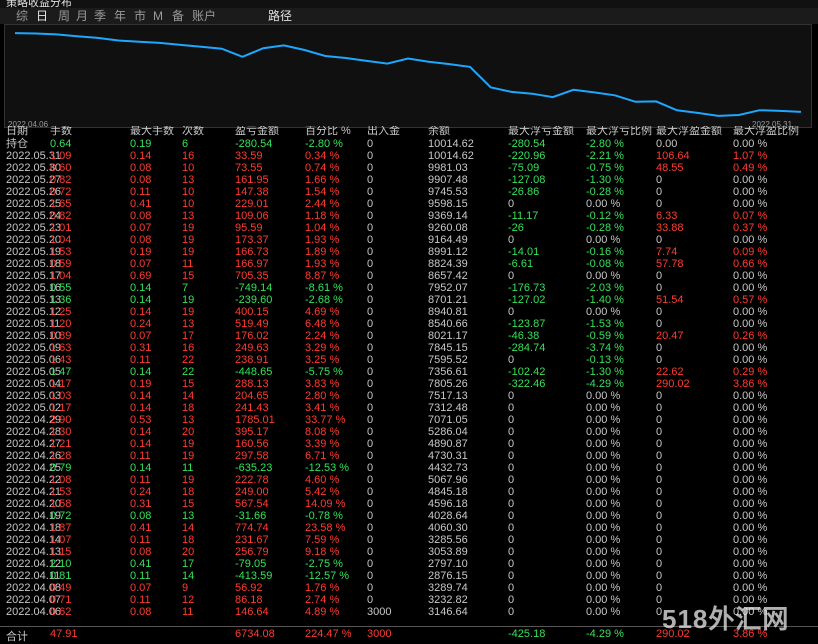 The width and height of the screenshot is (818, 644). What do you see at coordinates (448, 588) in the screenshot?
I see `cell-g: 3289.74` at bounding box center [448, 588].